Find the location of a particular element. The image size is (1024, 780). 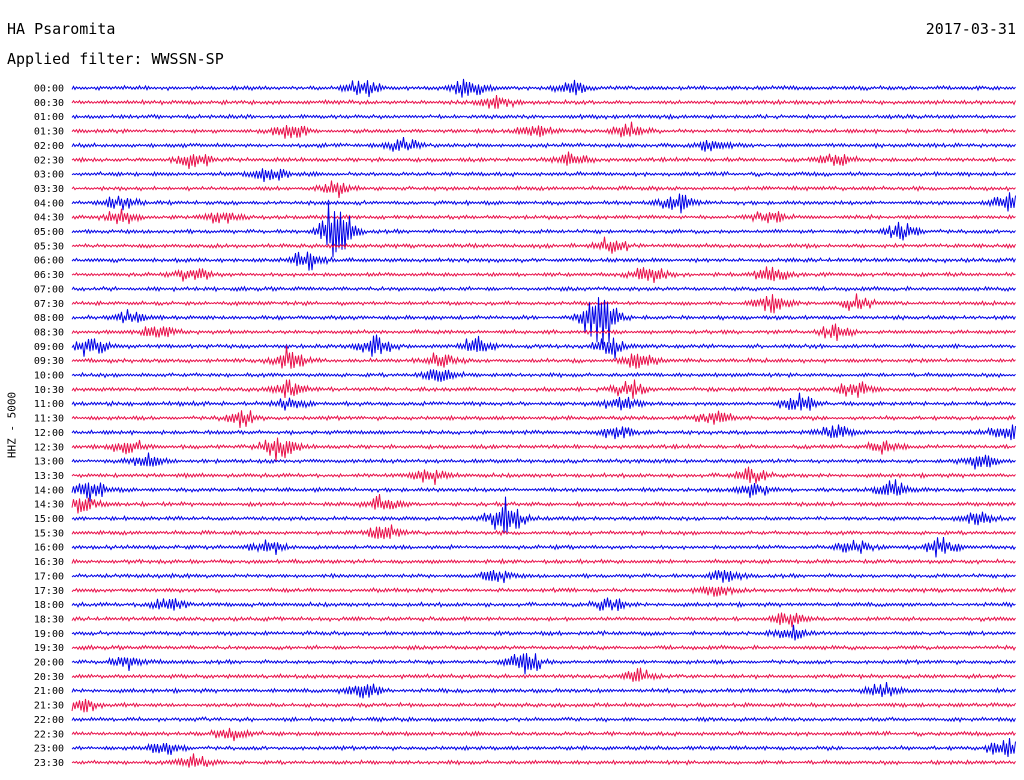

row-label: 01:30 is located at coordinates (49, 132).